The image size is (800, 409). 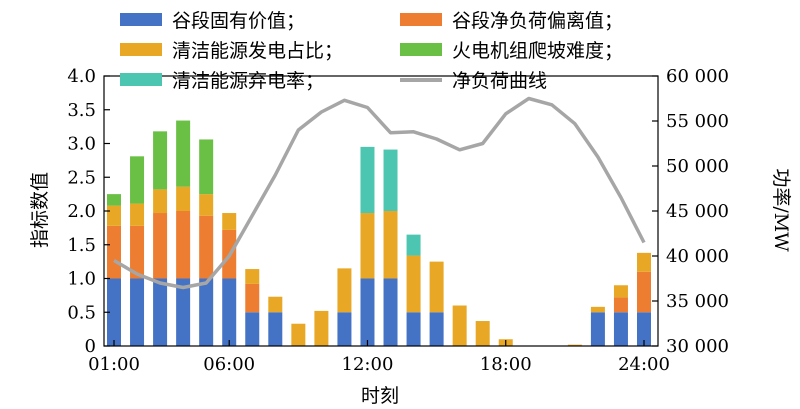 I want to click on y2-tick-label: 40 000, so click(x=697, y=256).